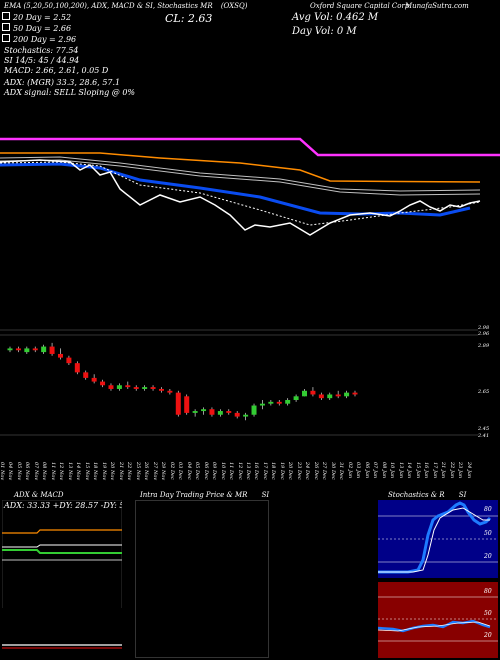  Describe the element at coordinates (451, 470) in the screenshot. I see `date-label: 22 Jan` at that location.